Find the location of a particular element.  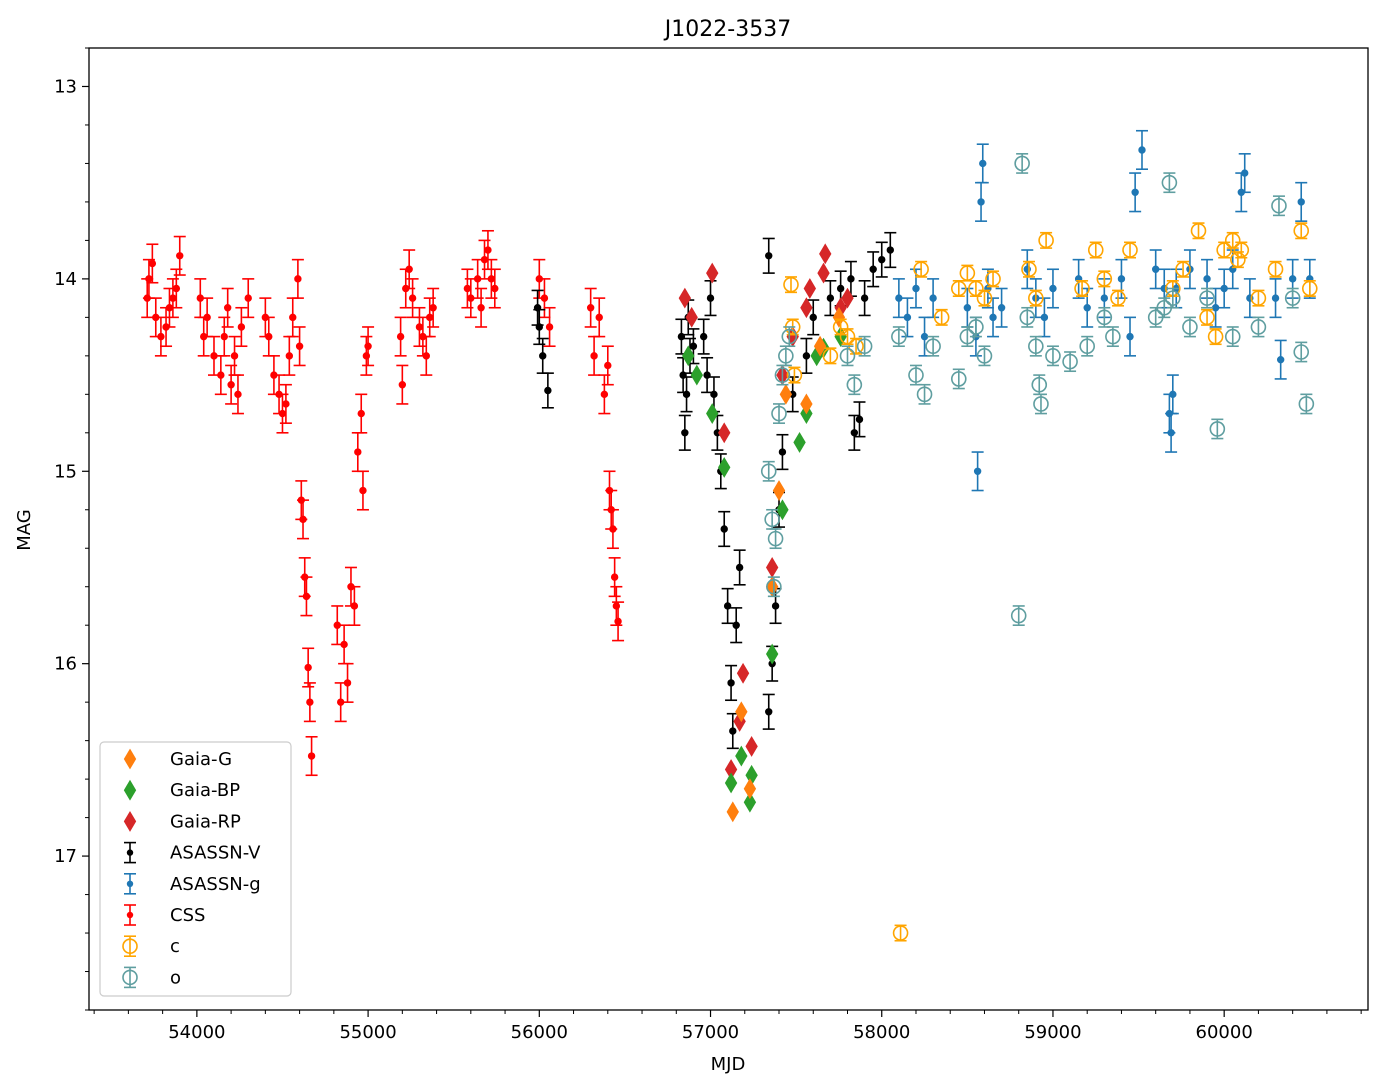

chart-title: J1022-3537 is located at coordinates (727, 29).